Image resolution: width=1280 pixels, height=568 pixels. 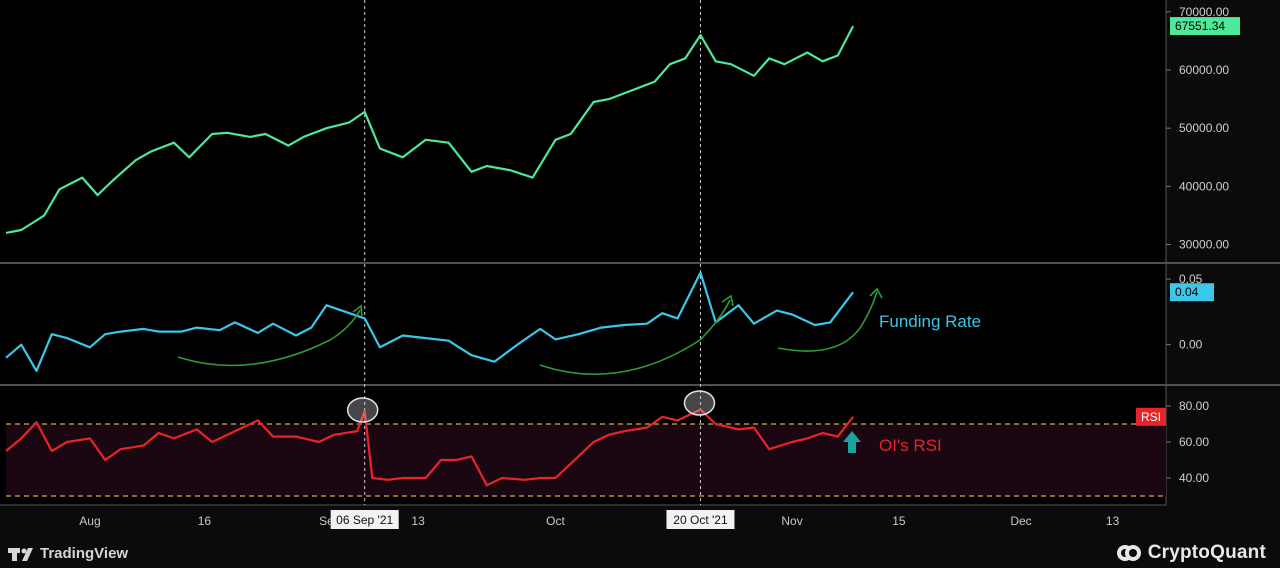 What do you see at coordinates (89, 521) in the screenshot?
I see `x-tick-label: Aug` at bounding box center [89, 521].